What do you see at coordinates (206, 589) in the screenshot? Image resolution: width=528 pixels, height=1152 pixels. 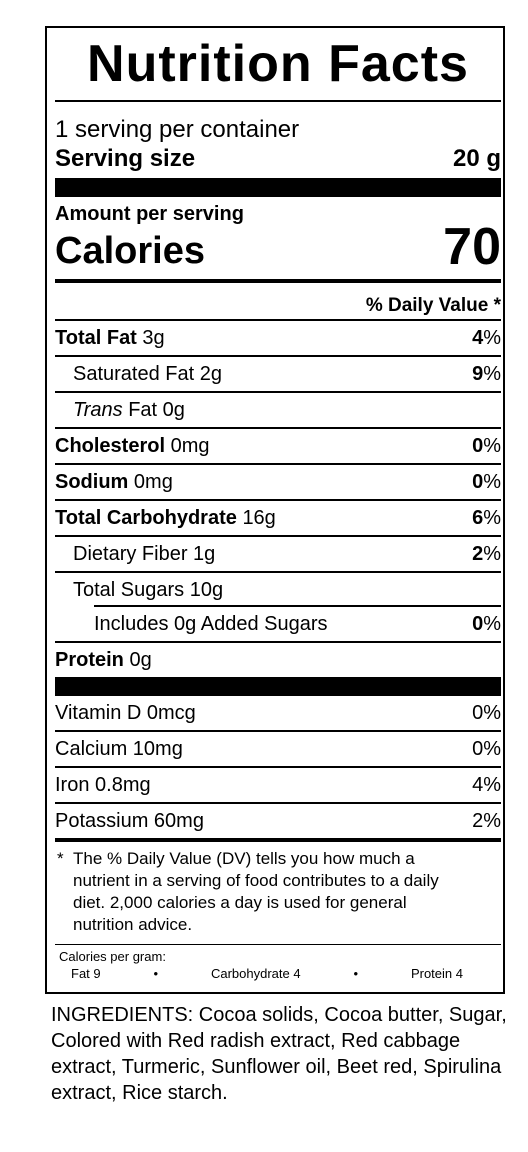 I see `nutrient-amount: 10g` at bounding box center [206, 589].